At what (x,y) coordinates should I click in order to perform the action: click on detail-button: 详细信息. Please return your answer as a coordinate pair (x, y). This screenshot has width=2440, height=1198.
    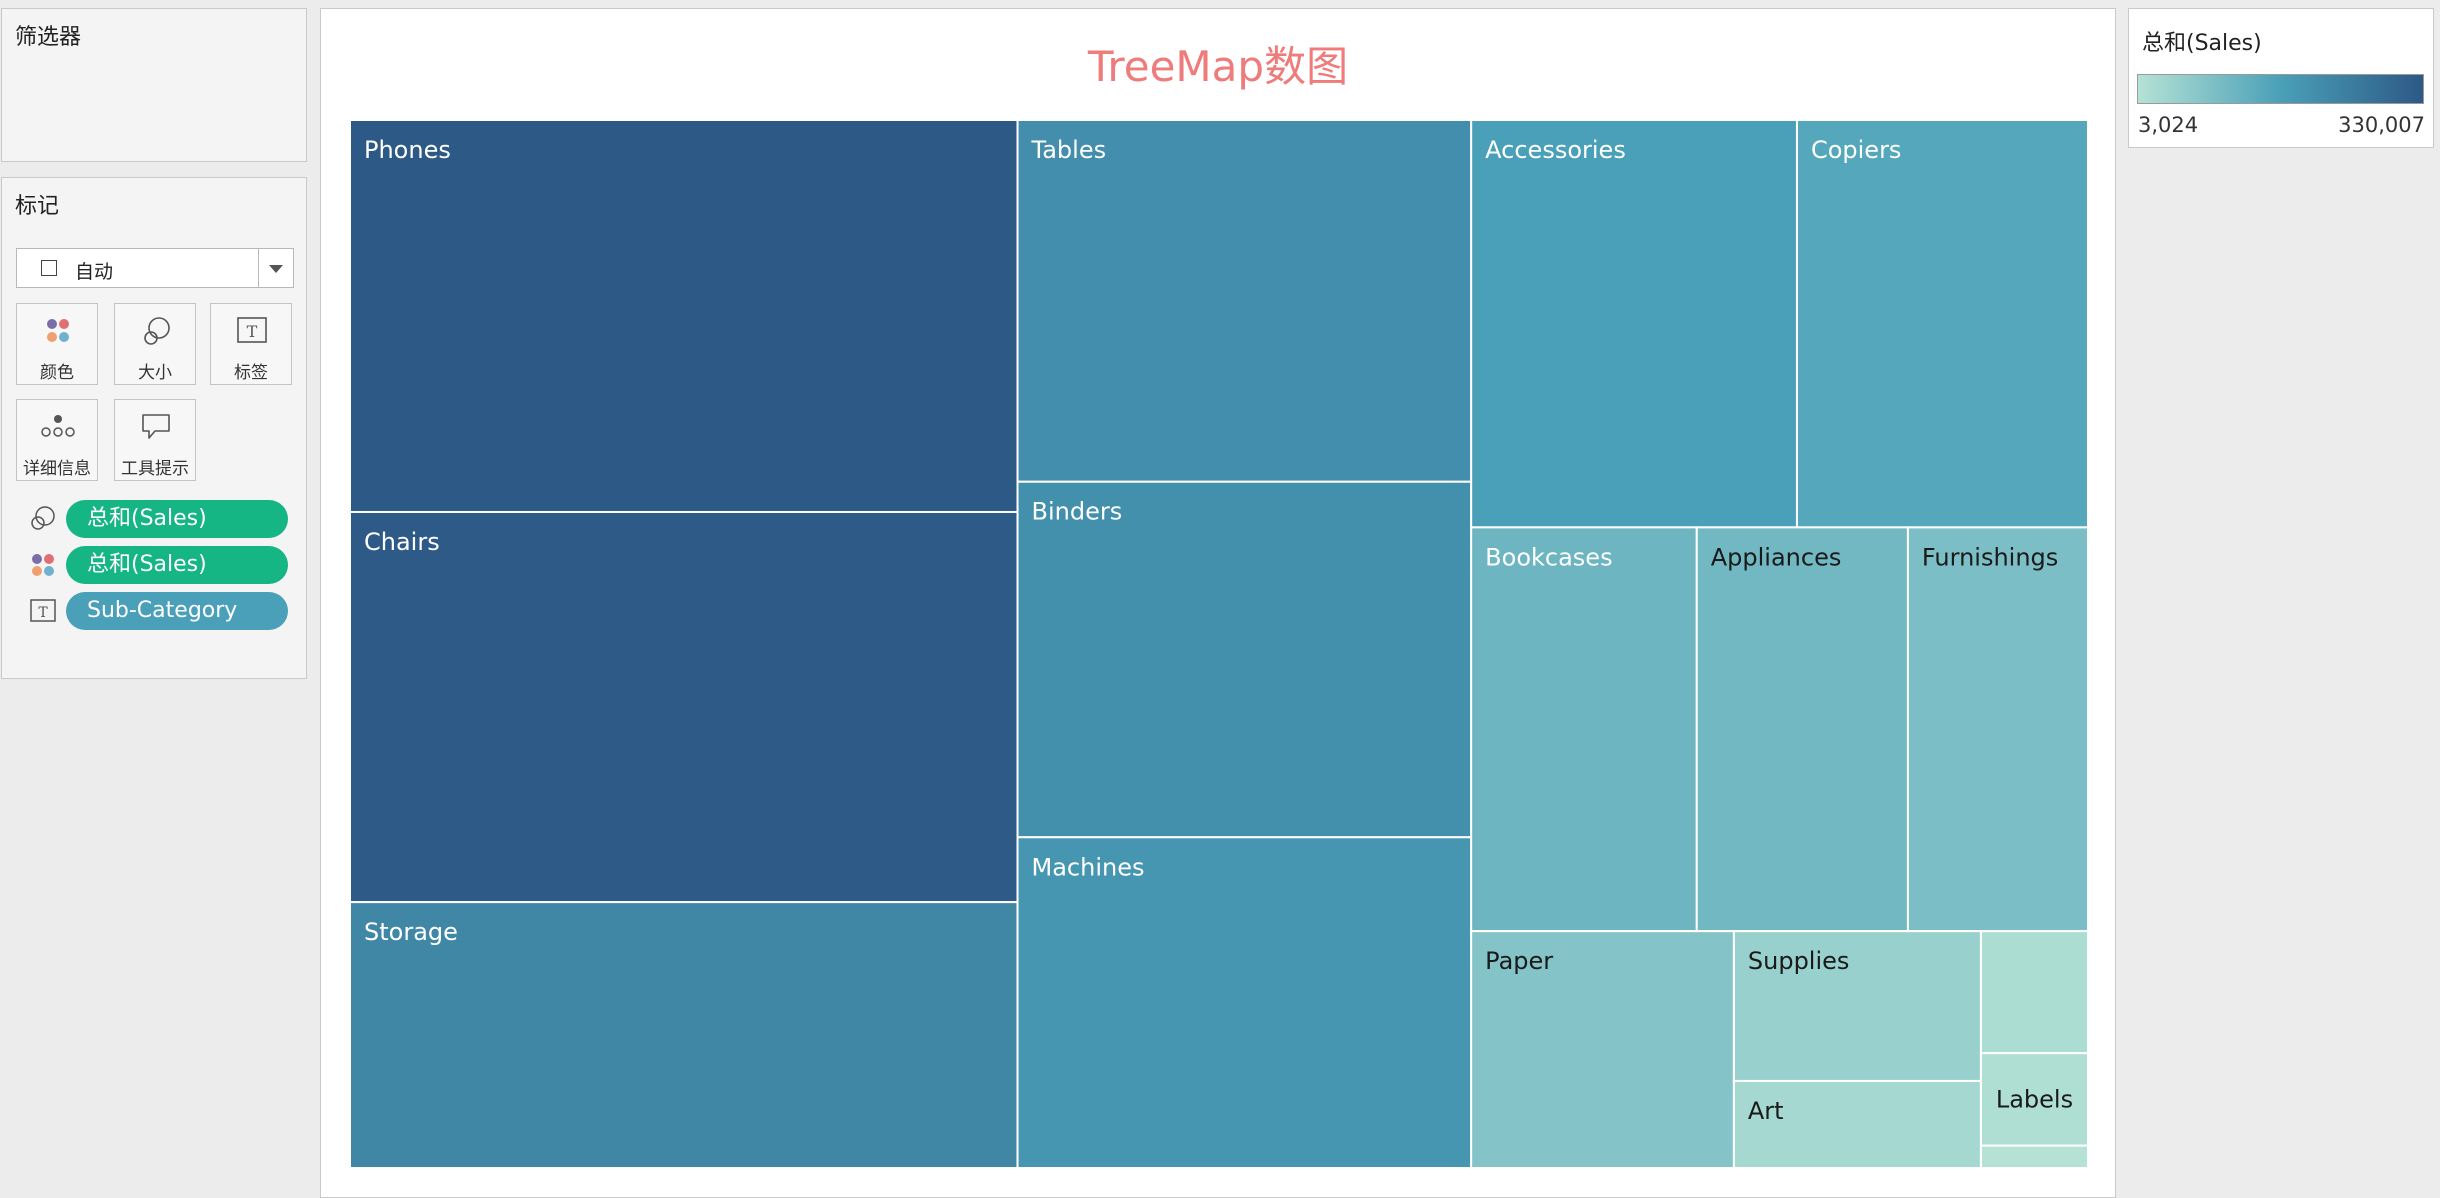
    Looking at the image, I should click on (57, 440).